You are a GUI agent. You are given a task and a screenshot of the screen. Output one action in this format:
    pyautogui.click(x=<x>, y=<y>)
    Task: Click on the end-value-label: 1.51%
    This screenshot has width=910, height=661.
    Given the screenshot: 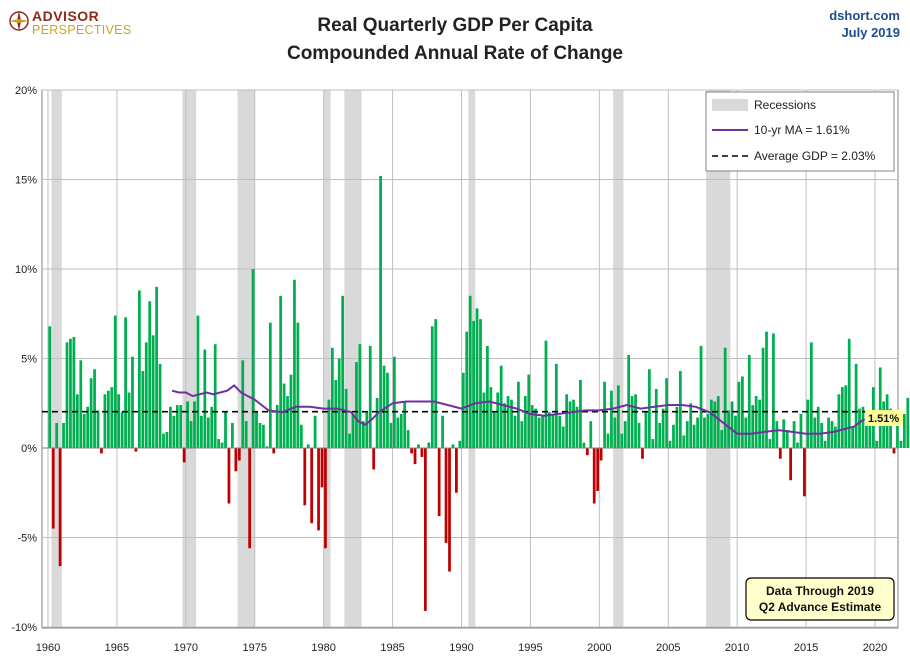 What is the action you would take?
    pyautogui.click(x=884, y=418)
    